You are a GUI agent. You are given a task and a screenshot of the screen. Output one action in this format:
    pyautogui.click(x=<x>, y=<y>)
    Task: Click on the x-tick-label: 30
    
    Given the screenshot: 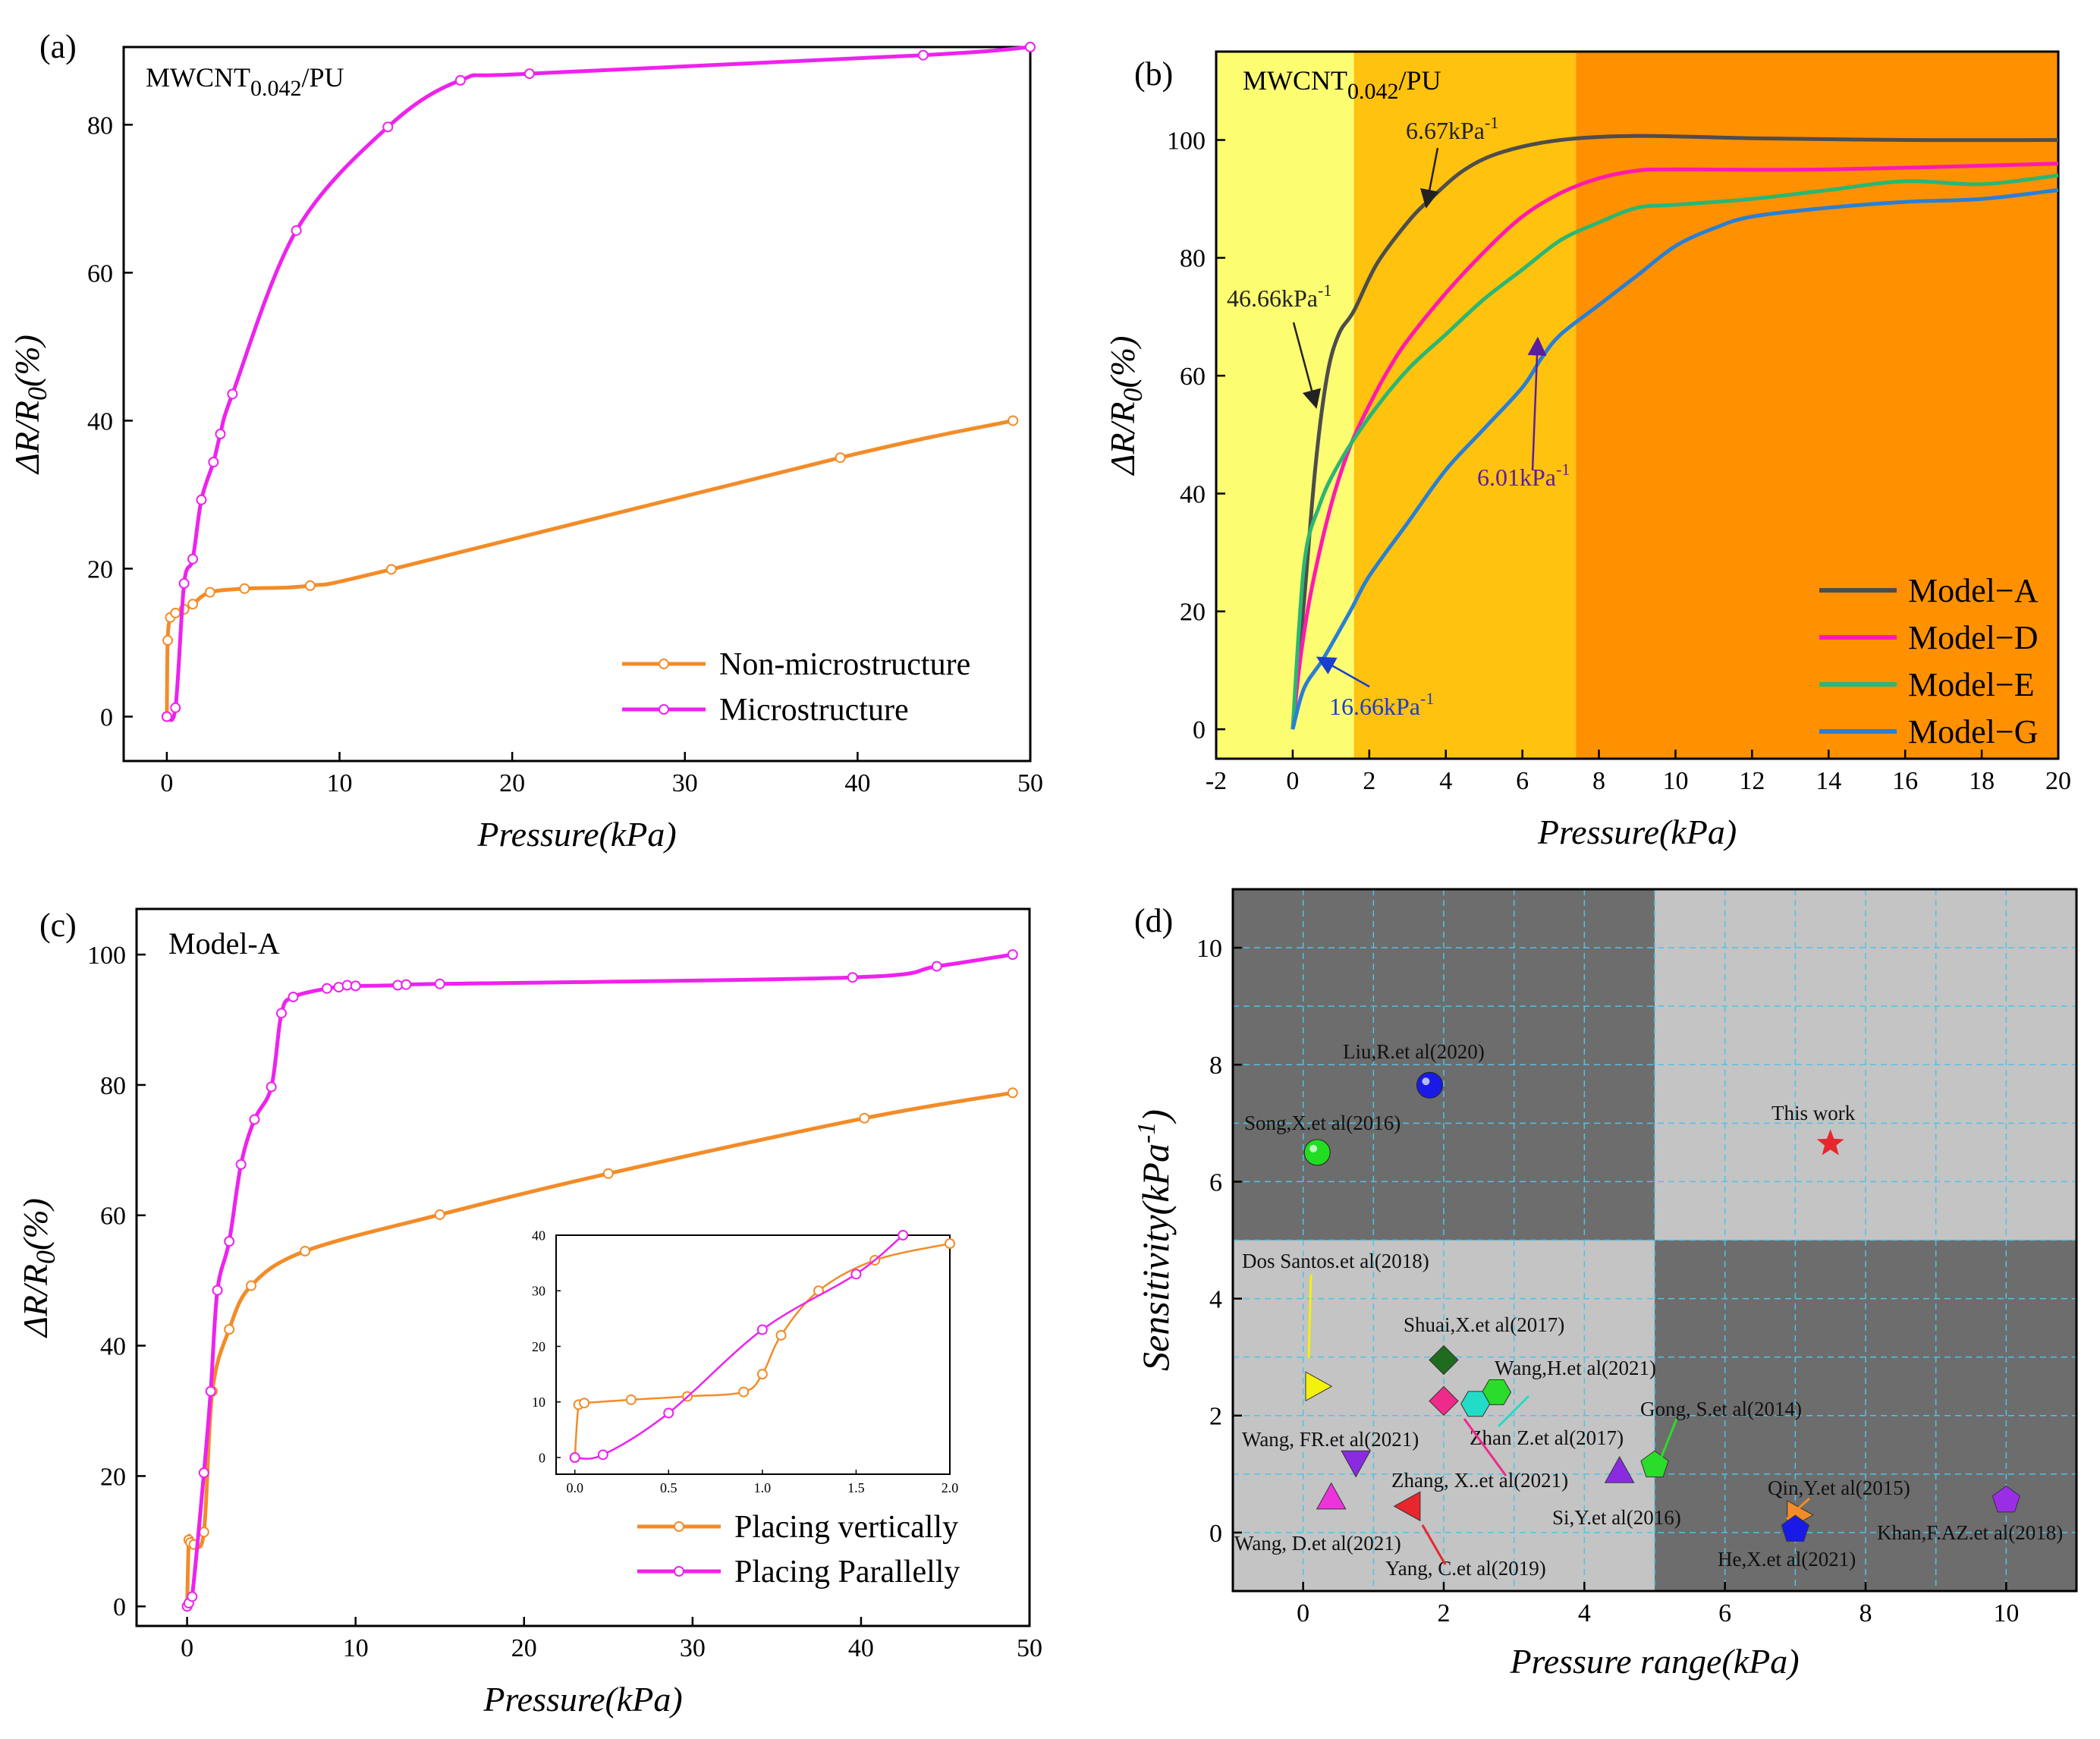 What is the action you would take?
    pyautogui.click(x=685, y=783)
    